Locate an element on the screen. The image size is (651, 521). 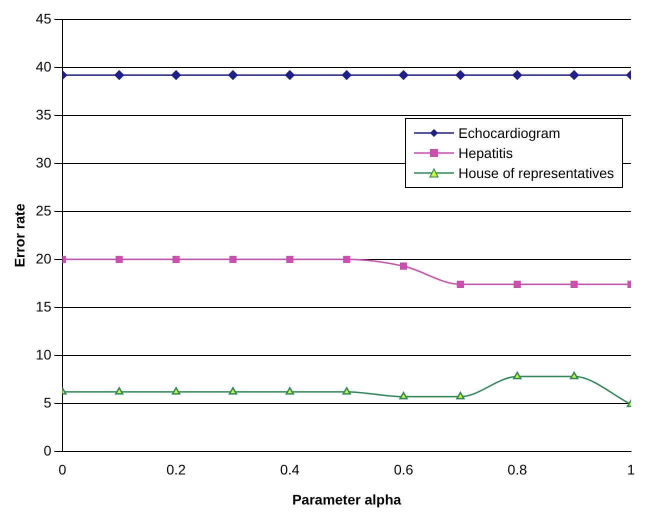
legend-label: Hepatitis is located at coordinates (485, 153).